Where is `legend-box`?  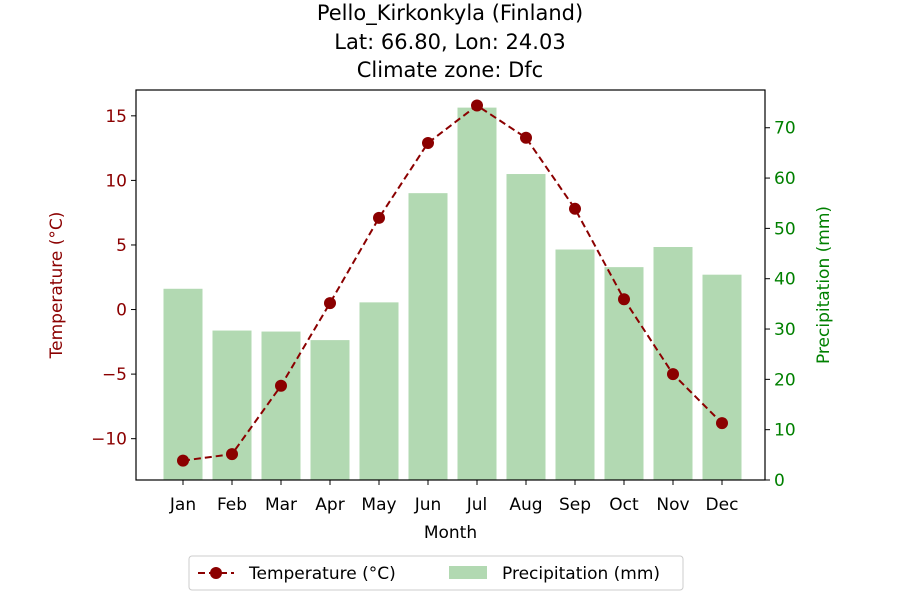 legend-box is located at coordinates (436, 573).